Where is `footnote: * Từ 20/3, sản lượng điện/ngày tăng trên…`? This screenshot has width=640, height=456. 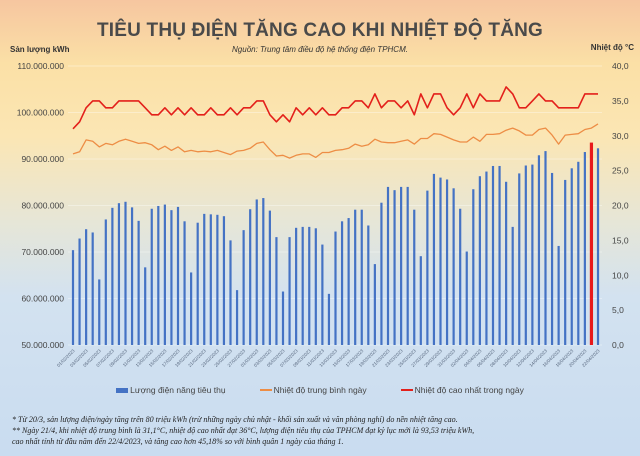
footnote: * Từ 20/3, sản lượng điện/ngày tăng trên… is located at coordinates (235, 419).